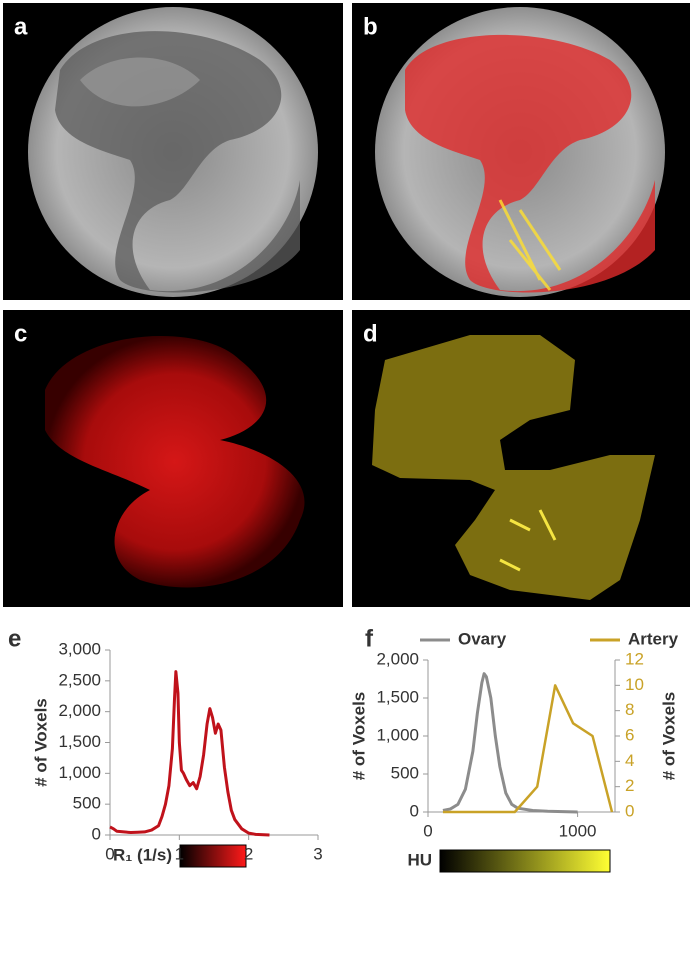  Describe the element at coordinates (521, 458) in the screenshot. I see `panel-d: d` at that location.